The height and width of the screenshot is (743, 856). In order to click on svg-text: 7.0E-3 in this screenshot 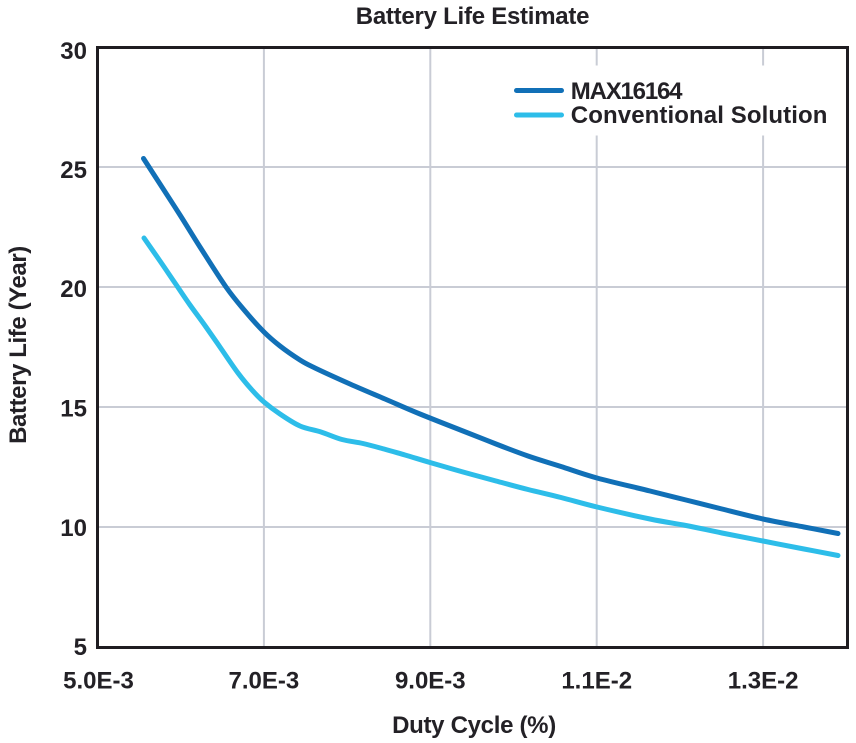, I will do `click(264, 681)`.